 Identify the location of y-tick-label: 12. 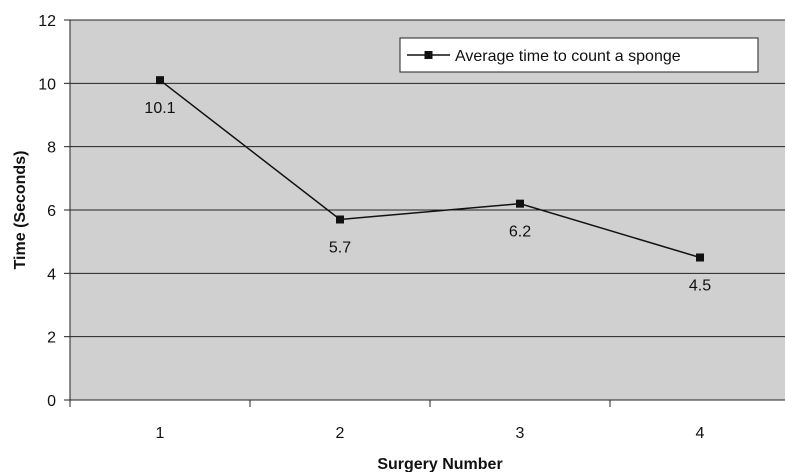
(47, 21).